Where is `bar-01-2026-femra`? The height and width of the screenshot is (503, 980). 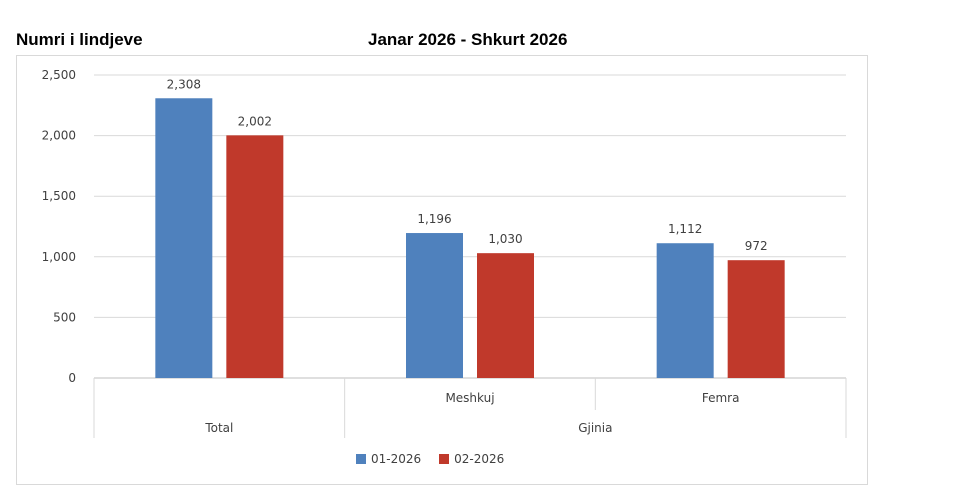 bar-01-2026-femra is located at coordinates (685, 310).